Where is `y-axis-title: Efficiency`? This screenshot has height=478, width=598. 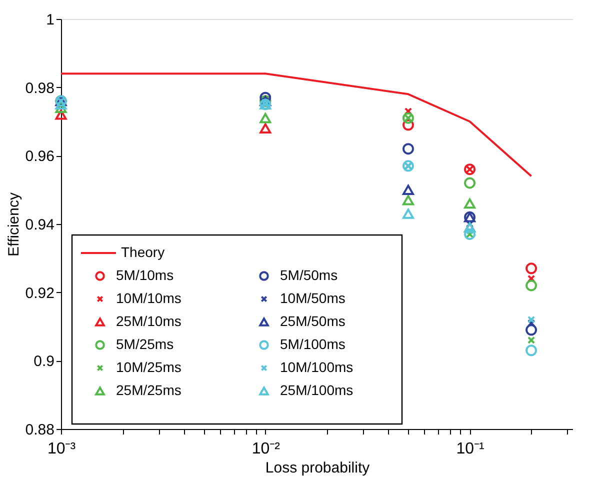
y-axis-title: Efficiency is located at coordinates (13, 224).